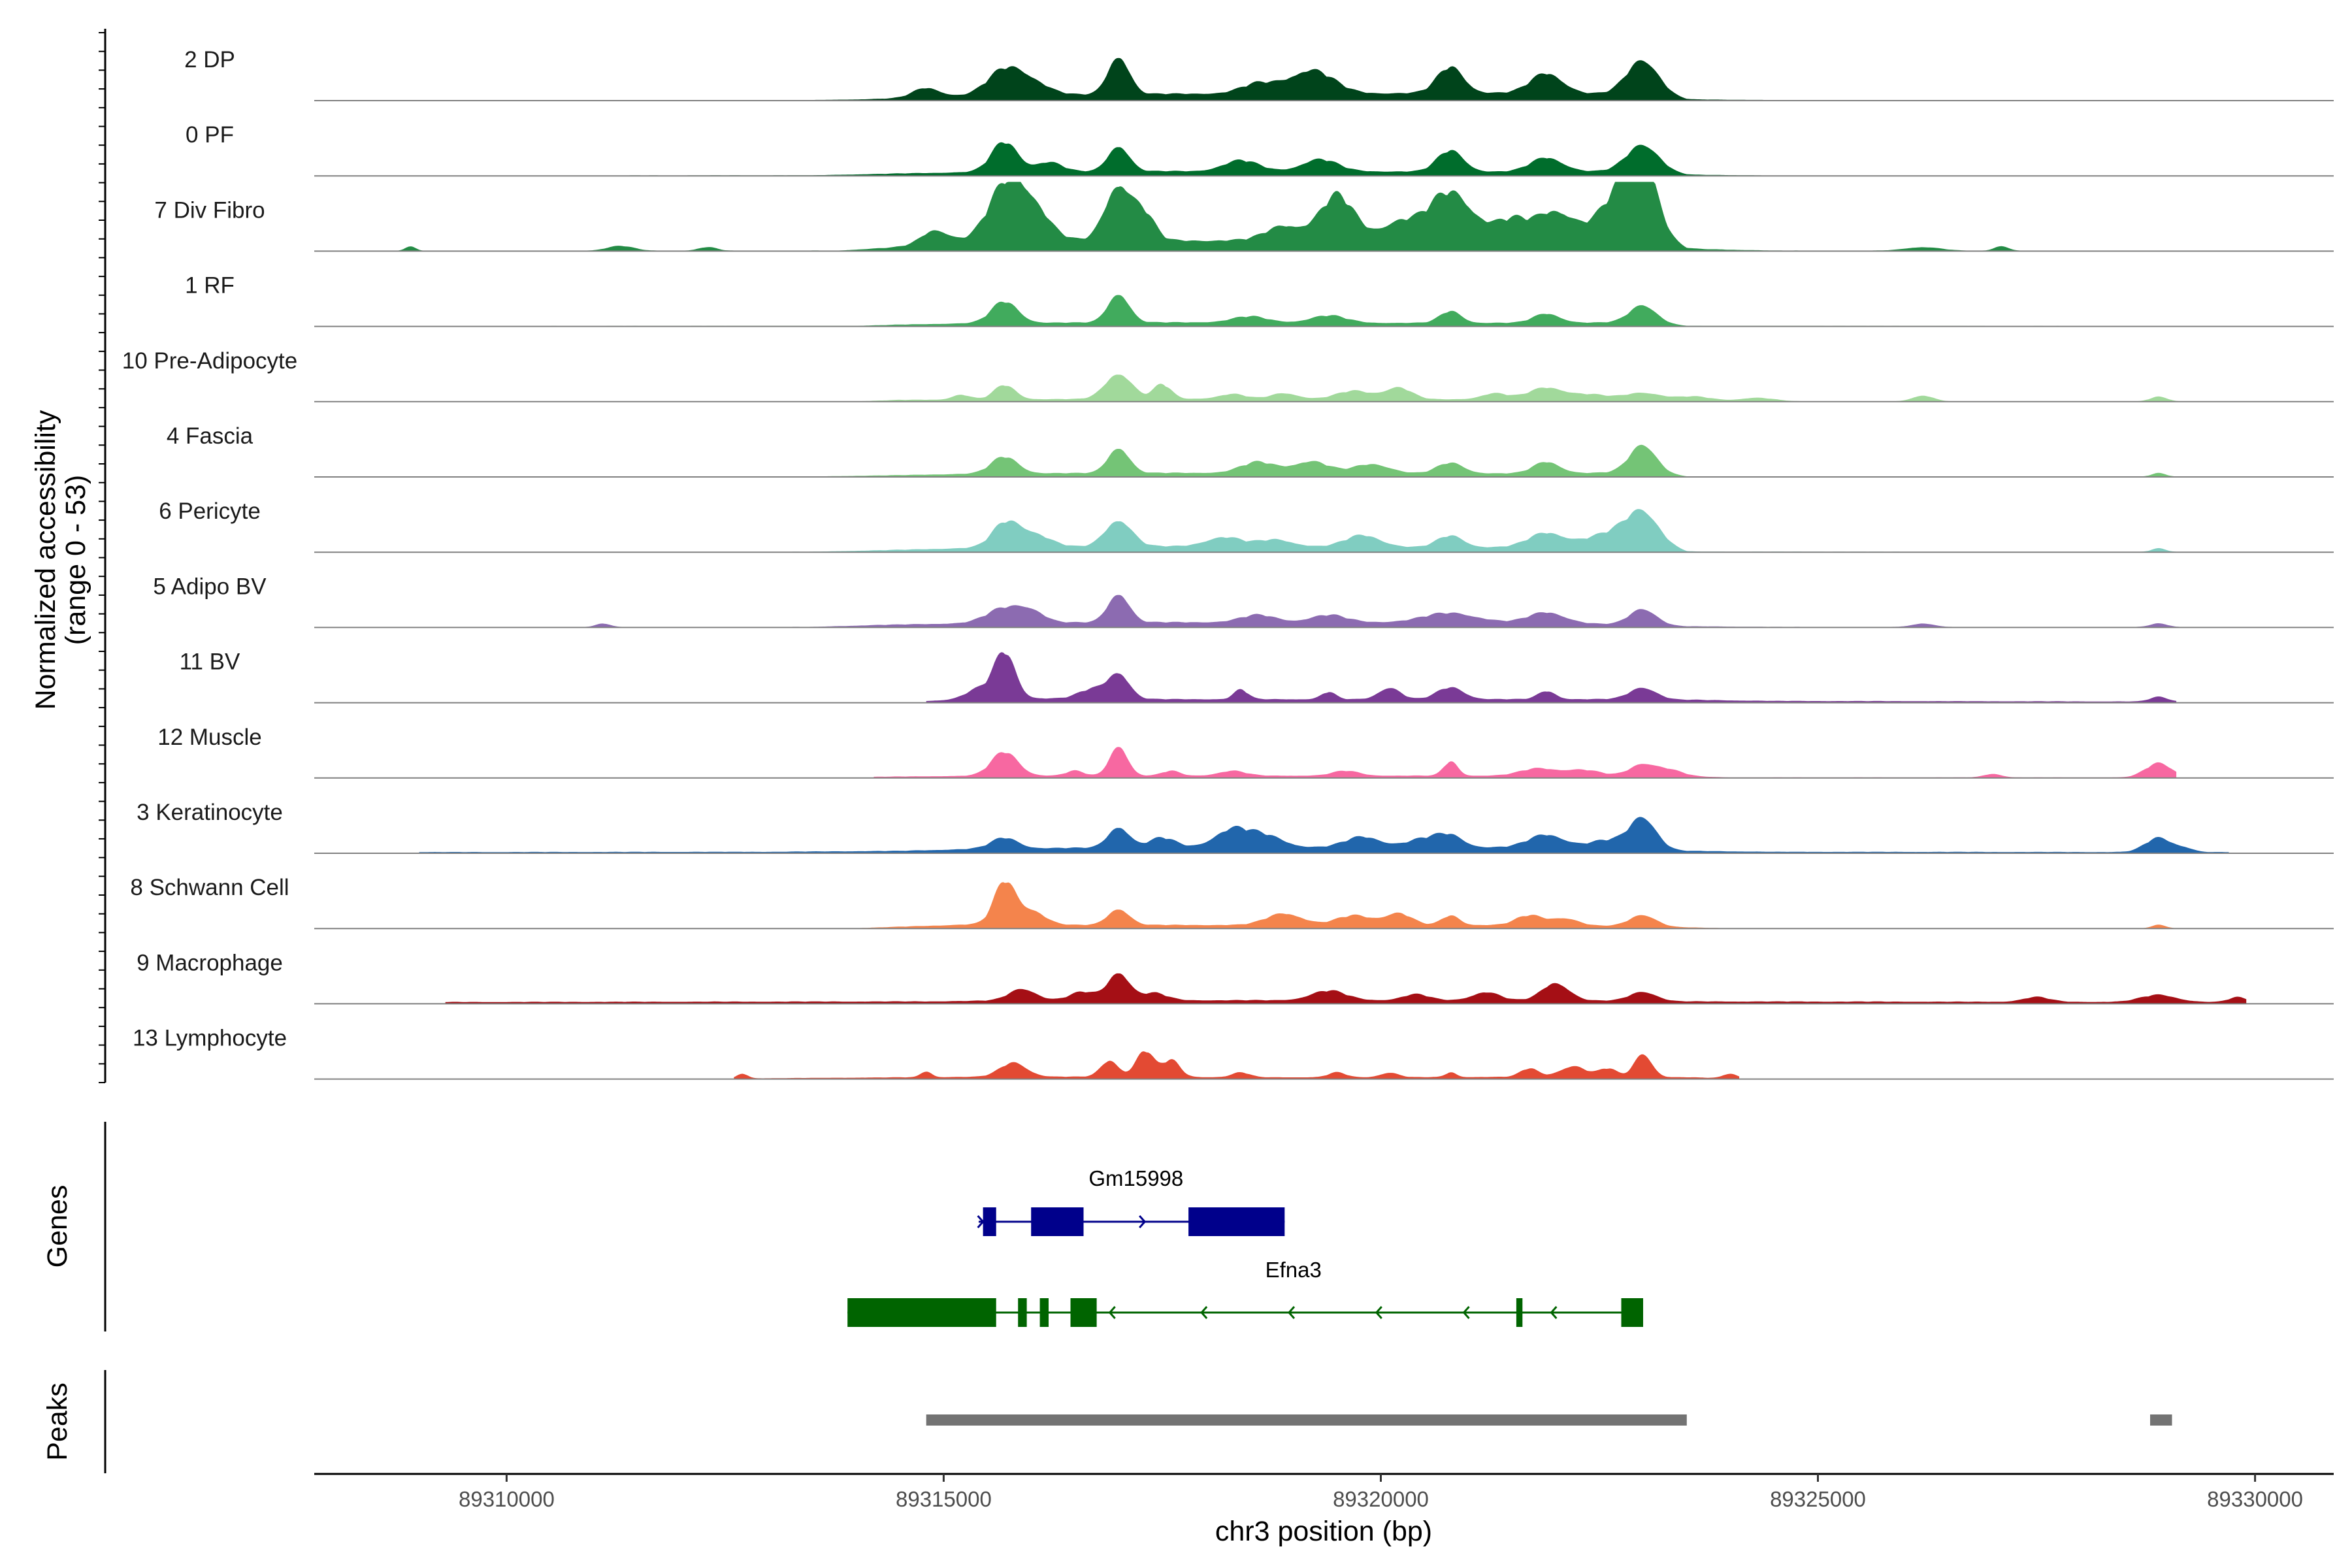 The image size is (2352, 1568). I want to click on track-label: 0 PF, so click(210, 135).